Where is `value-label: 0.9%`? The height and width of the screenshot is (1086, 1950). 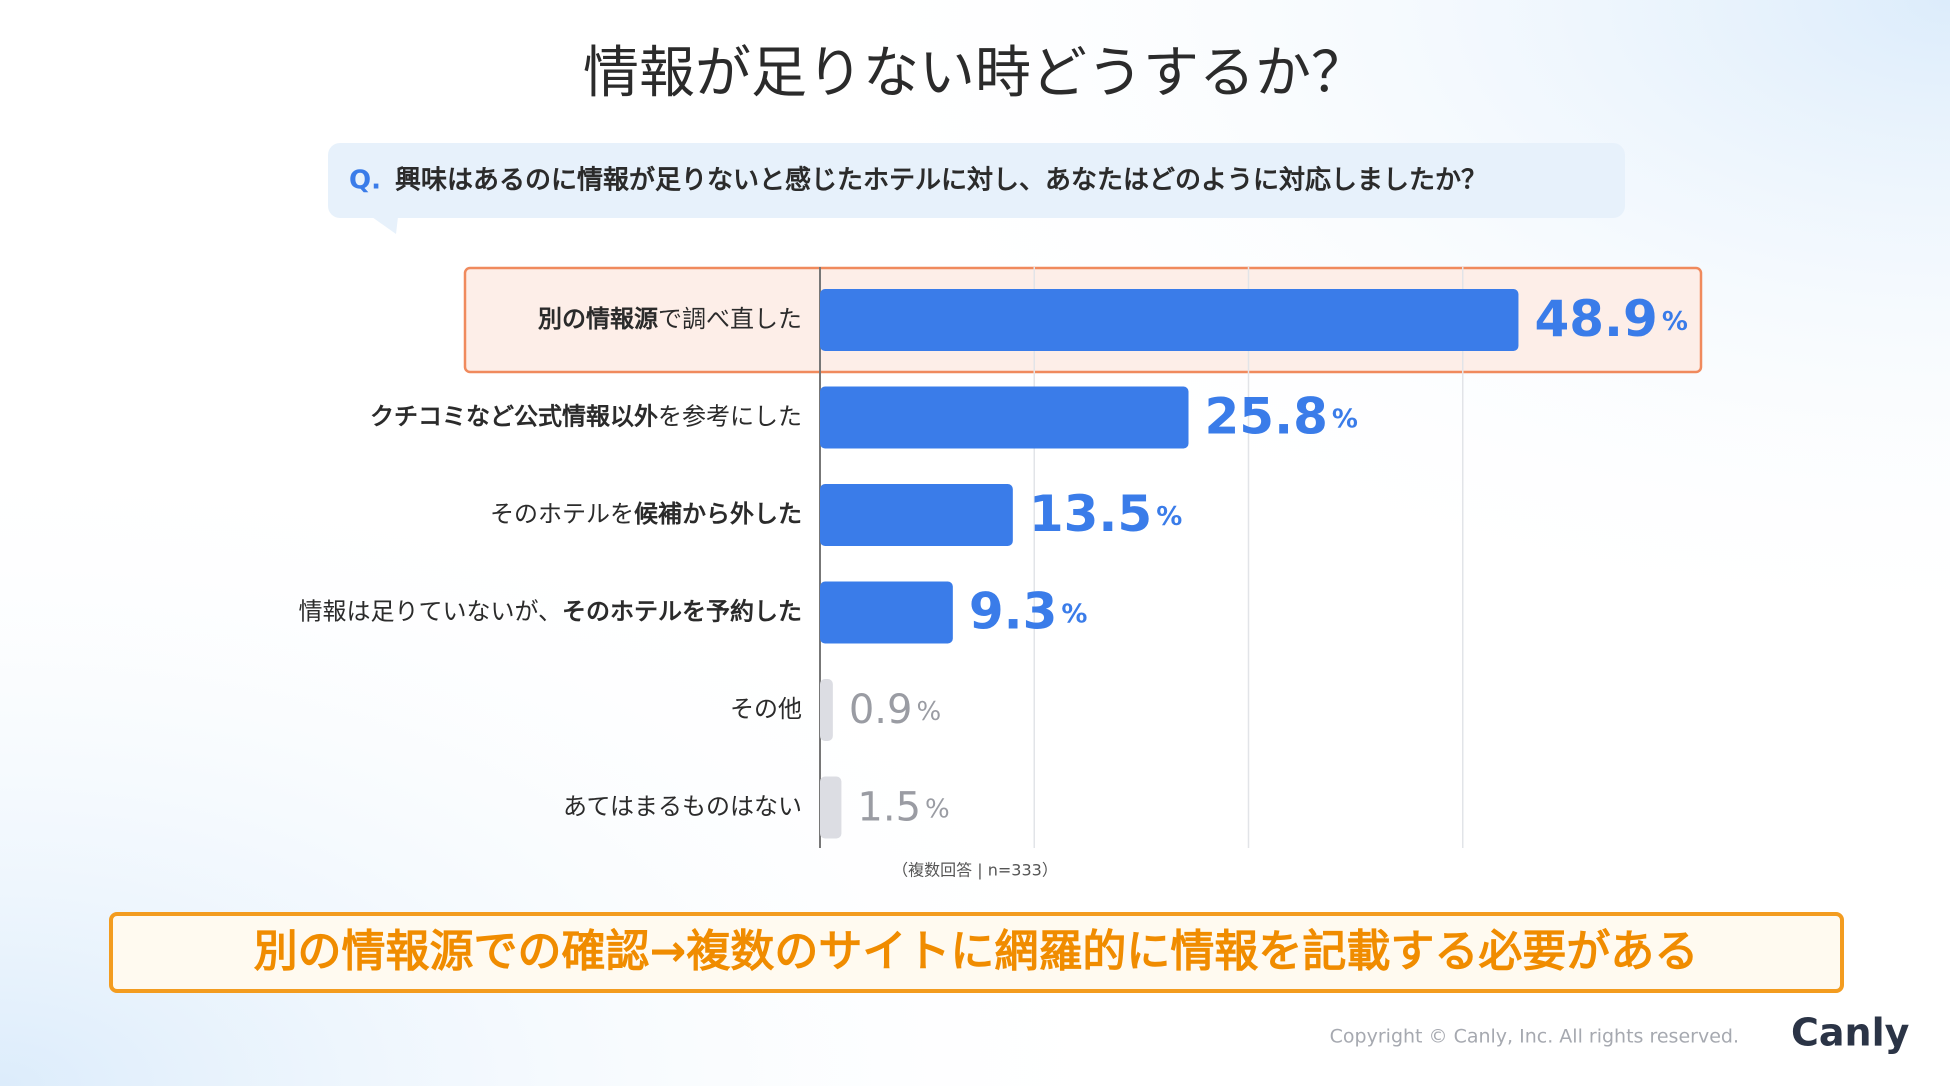
value-label: 0.9% is located at coordinates (895, 710).